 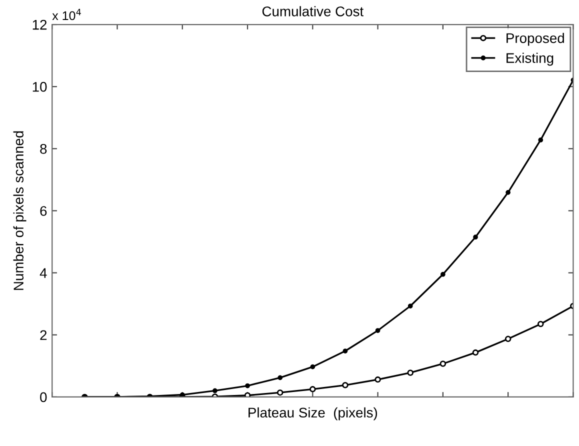 I want to click on y-tick-label: 10, so click(x=39, y=87).